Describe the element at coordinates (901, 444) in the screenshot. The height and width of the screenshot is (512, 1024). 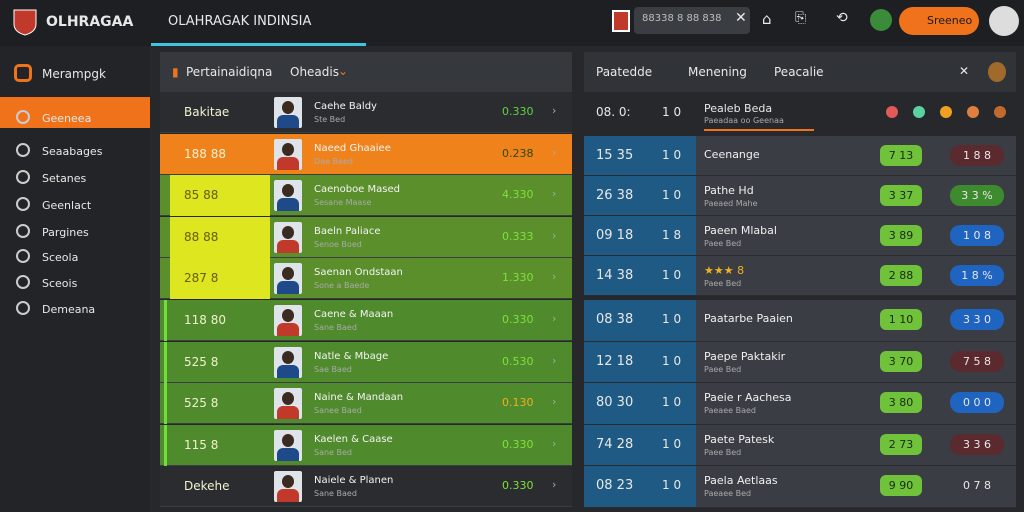
I see `badge-one: 2 73` at that location.